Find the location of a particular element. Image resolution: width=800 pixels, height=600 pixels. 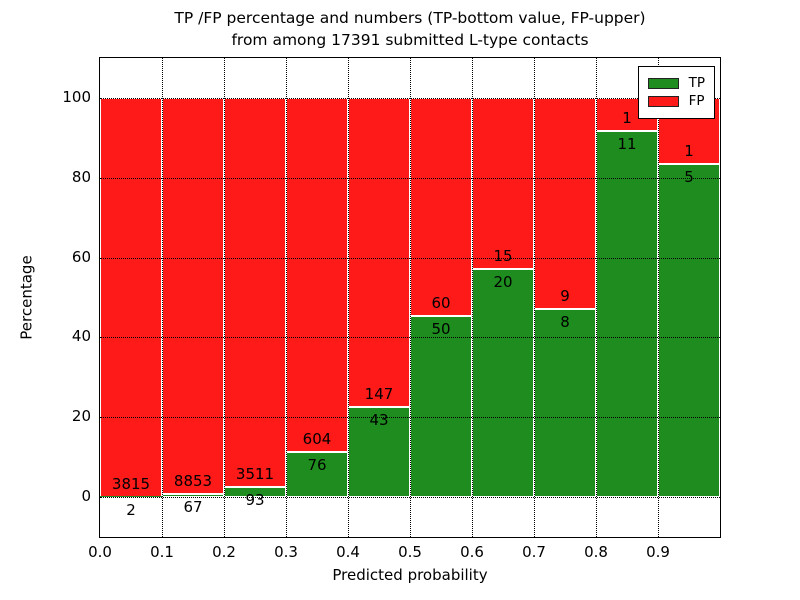

fp-count-label: 147 is located at coordinates (379, 393).